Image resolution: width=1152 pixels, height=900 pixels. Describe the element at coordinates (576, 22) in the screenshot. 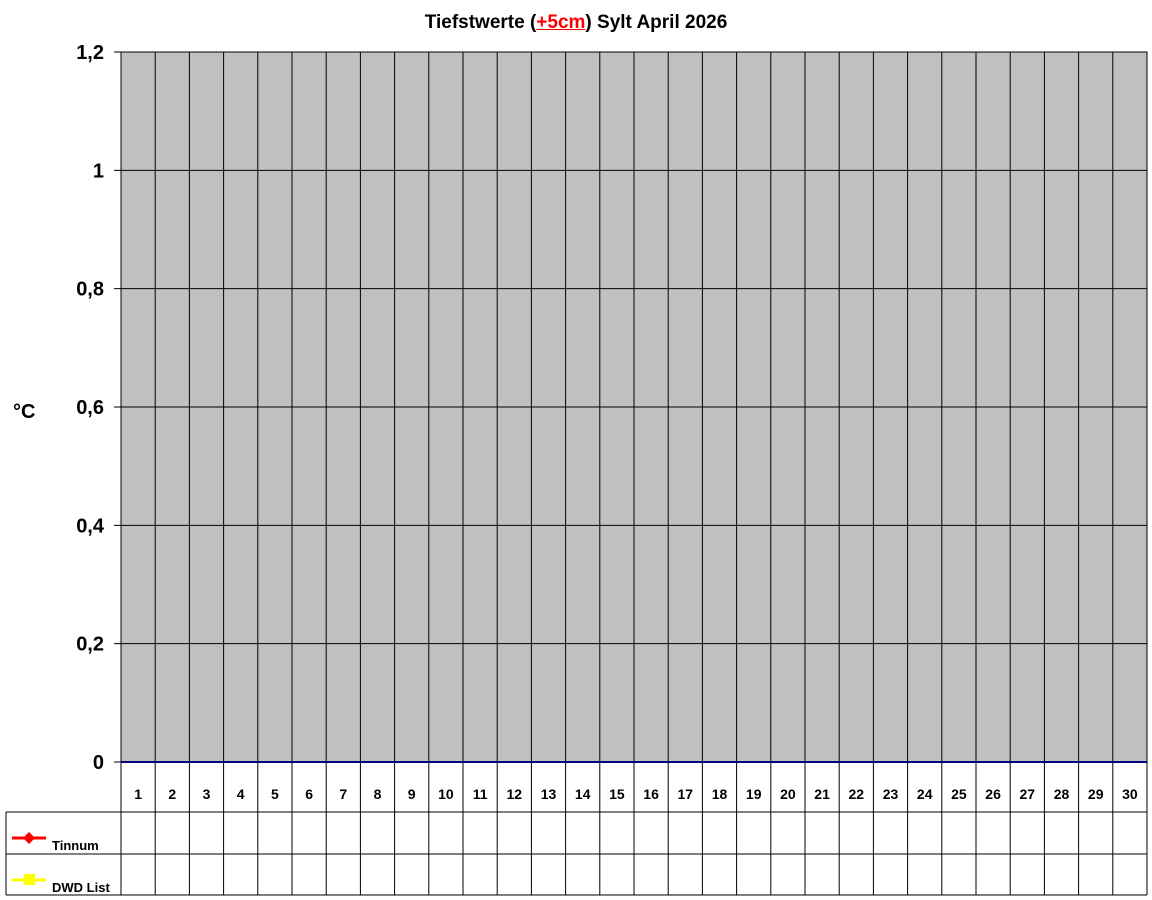

I see `chart-title: Tiefstwerte (+5cm) Sylt April 2026` at that location.